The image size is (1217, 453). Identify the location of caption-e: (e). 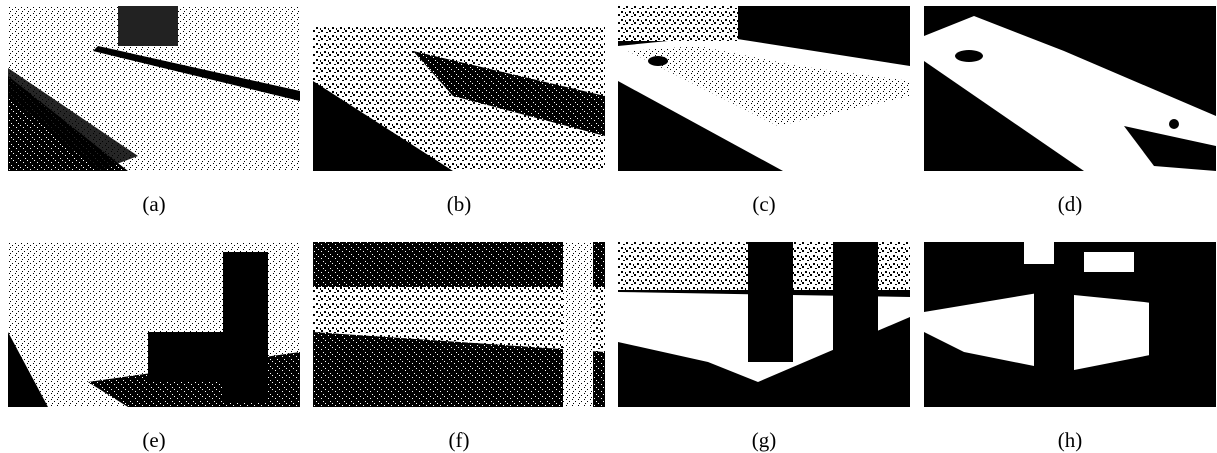
(154, 440).